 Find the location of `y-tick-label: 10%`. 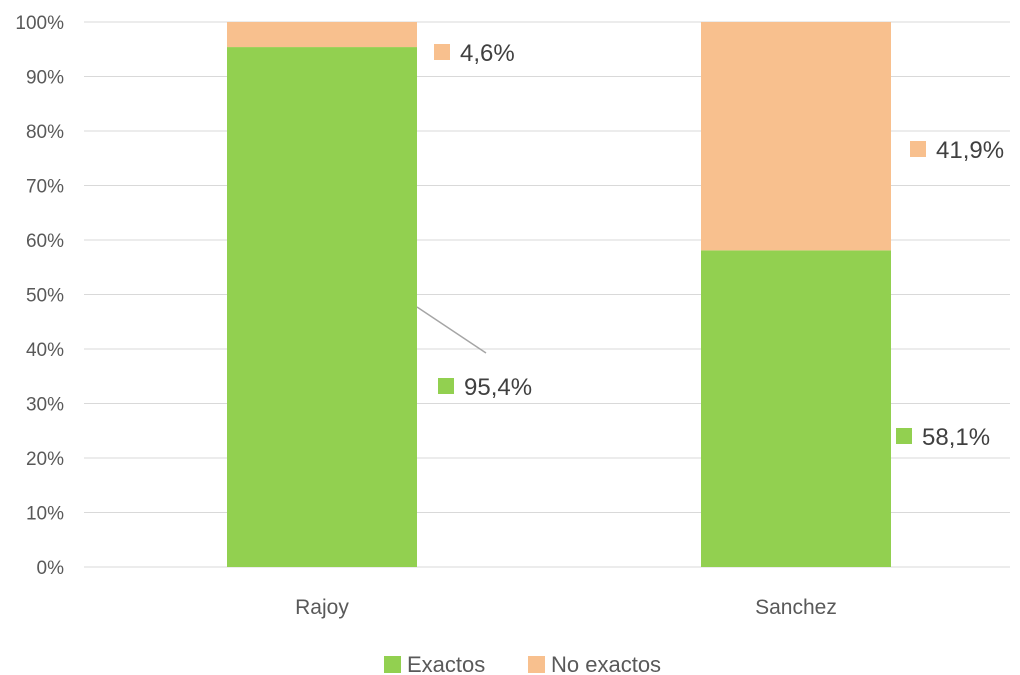

y-tick-label: 10% is located at coordinates (45, 514).